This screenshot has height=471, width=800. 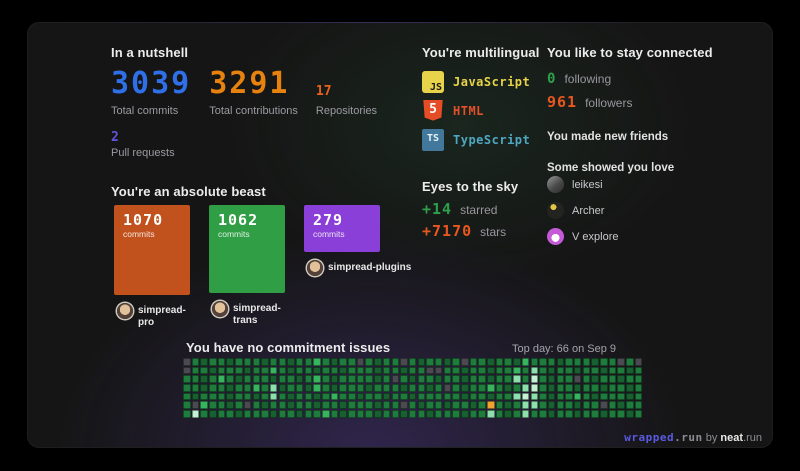 What do you see at coordinates (357, 268) in the screenshot?
I see `repo-link-simpread-plugins: simpread-plugins` at bounding box center [357, 268].